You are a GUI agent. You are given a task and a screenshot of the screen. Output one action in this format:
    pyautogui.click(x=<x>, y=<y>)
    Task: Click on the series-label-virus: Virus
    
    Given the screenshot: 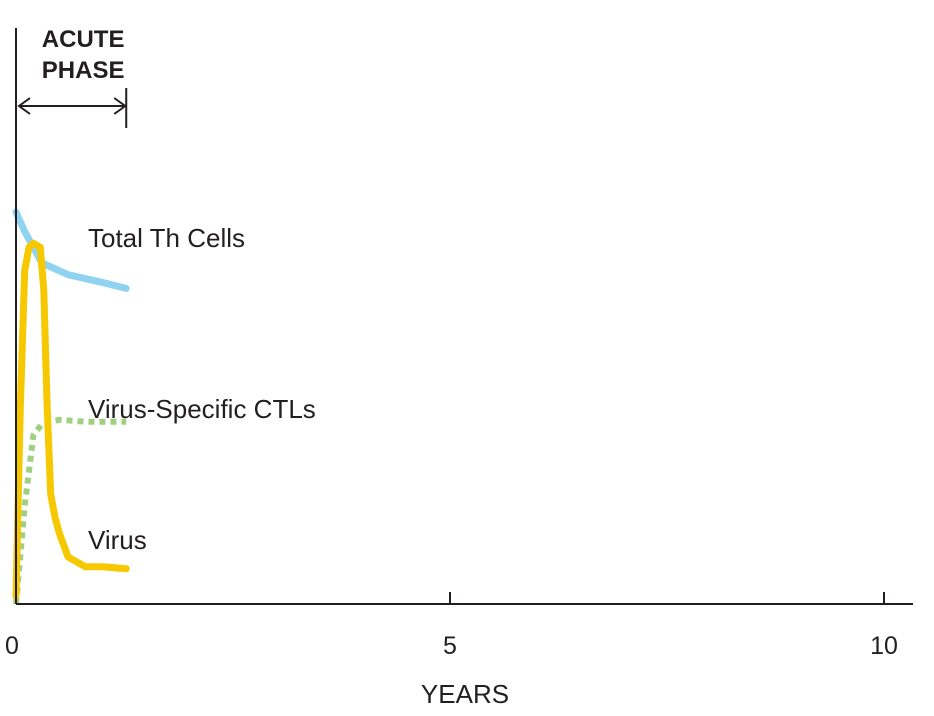 What is the action you would take?
    pyautogui.click(x=117, y=540)
    